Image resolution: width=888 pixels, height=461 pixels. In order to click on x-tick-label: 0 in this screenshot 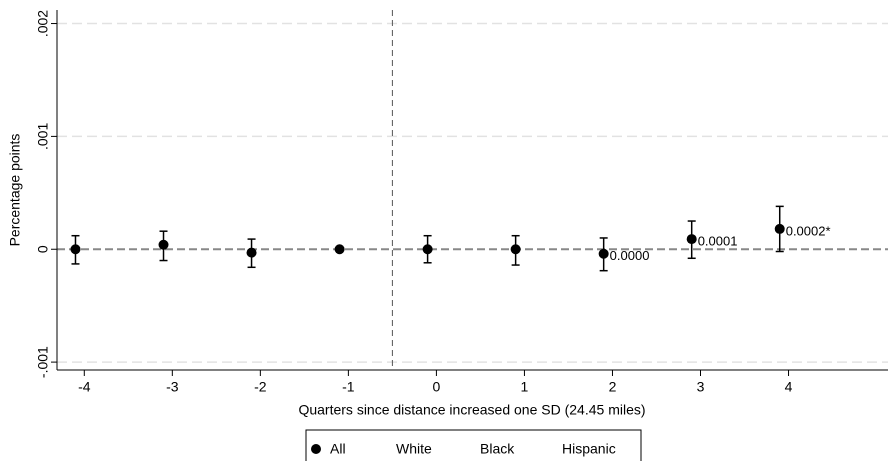, I will do `click(437, 387)`.